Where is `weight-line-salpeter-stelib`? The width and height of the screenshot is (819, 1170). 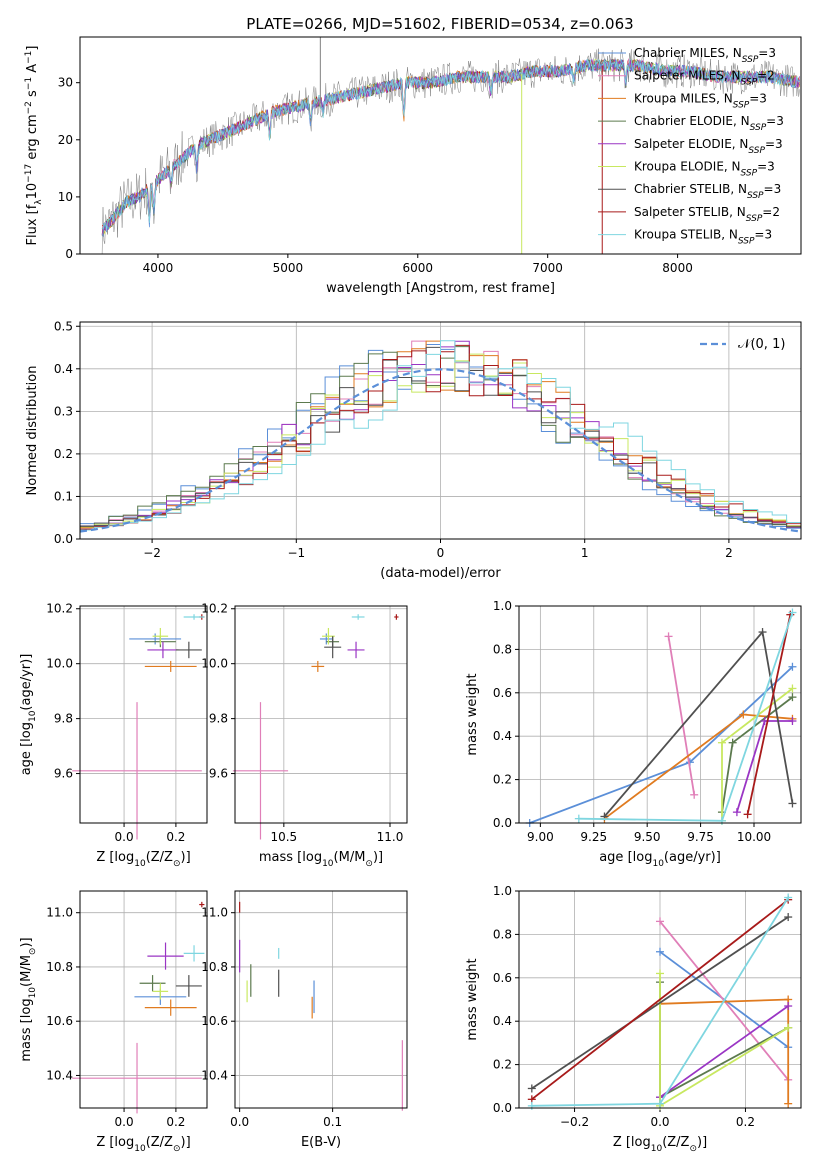 weight-line-salpeter-stelib is located at coordinates (660, 999).